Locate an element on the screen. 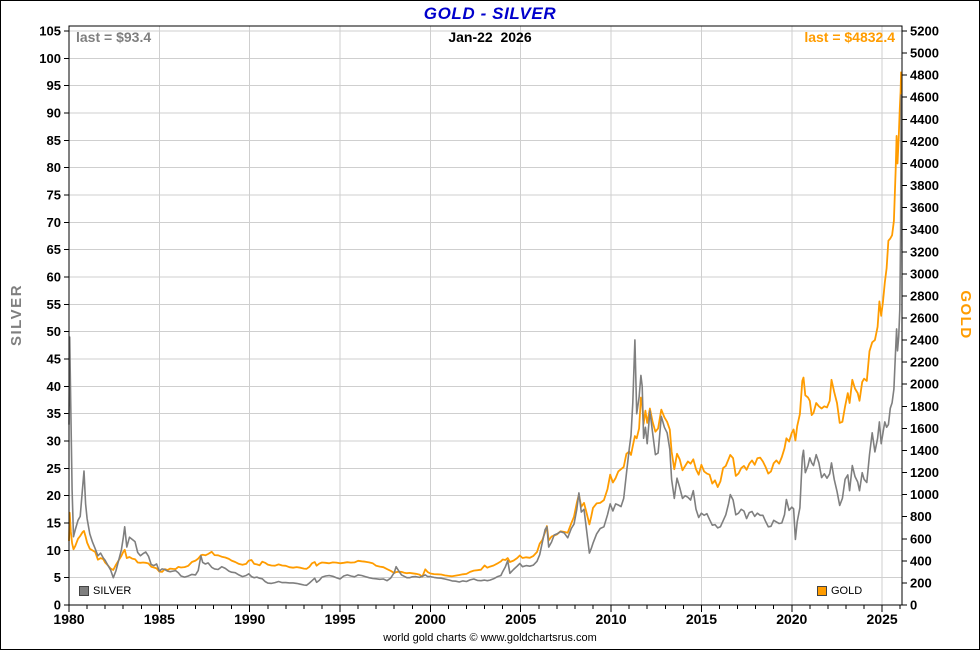 The width and height of the screenshot is (980, 650). svg-text: 5 is located at coordinates (57, 577).